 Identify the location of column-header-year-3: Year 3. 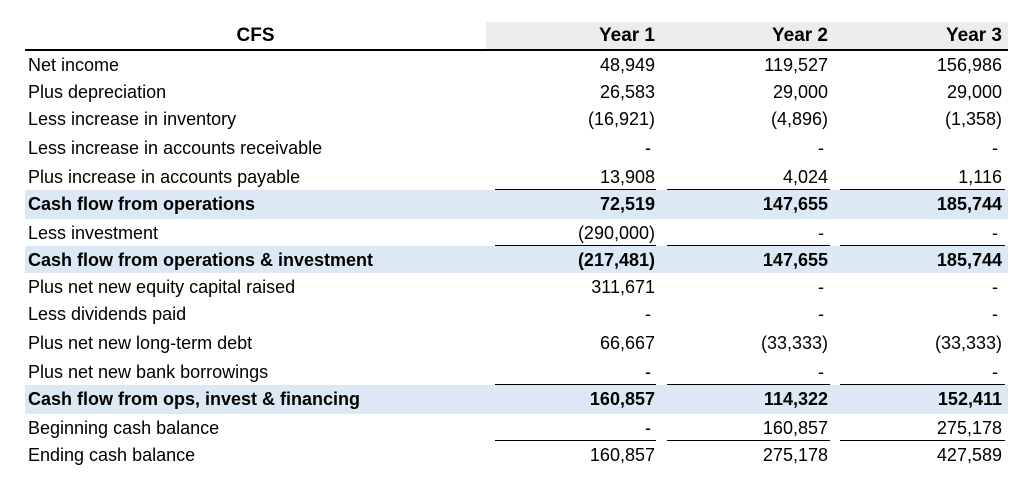
(974, 35).